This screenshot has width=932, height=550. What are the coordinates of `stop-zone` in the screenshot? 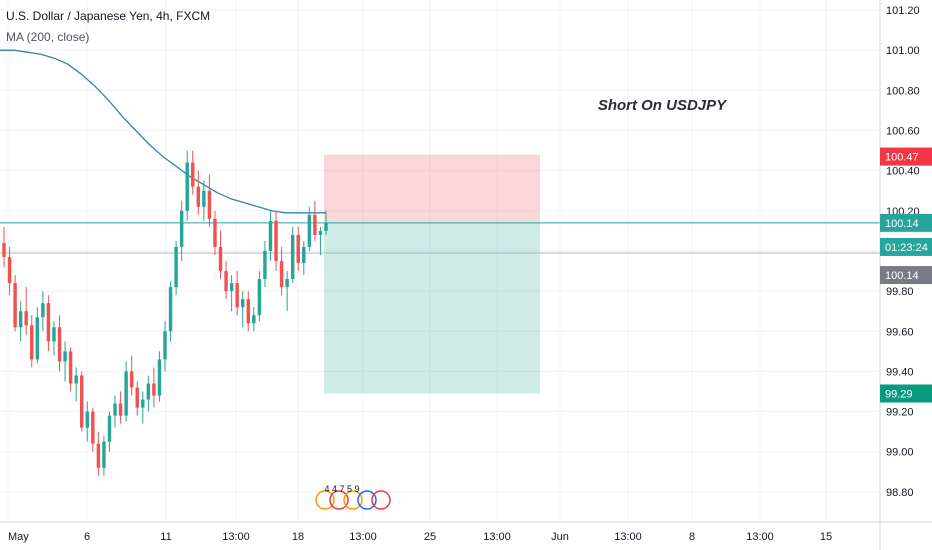 It's located at (432, 187).